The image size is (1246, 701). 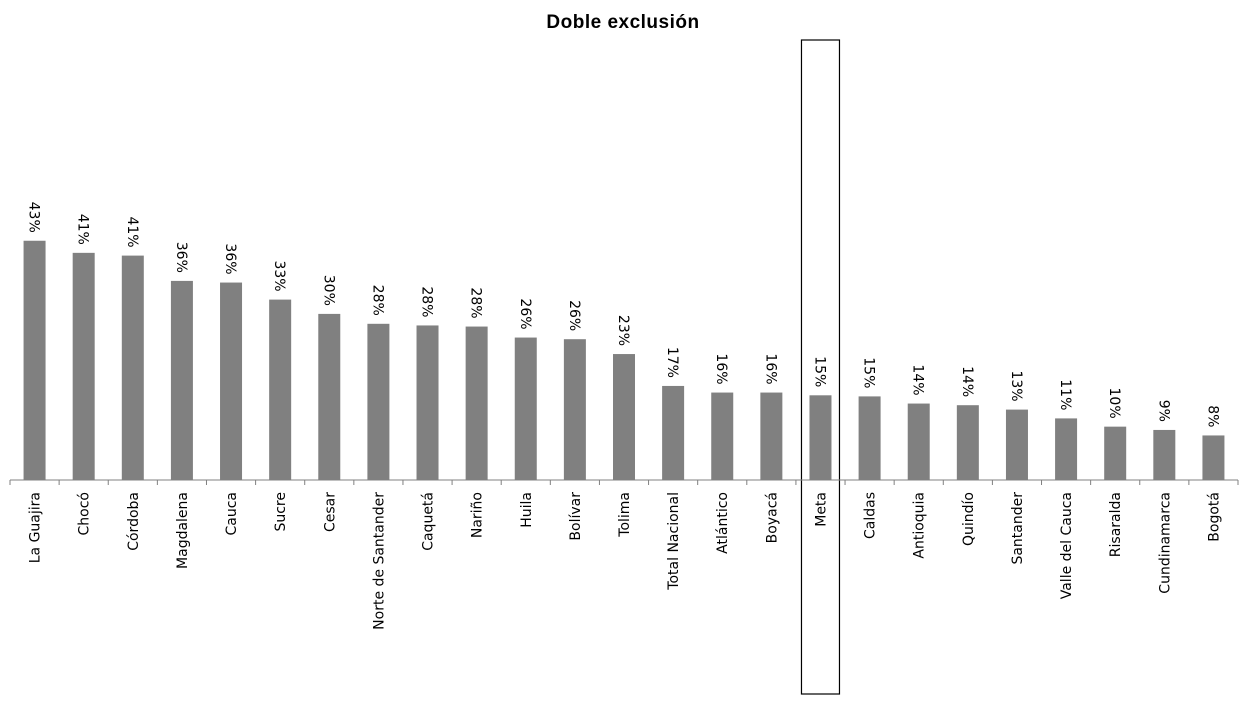 What do you see at coordinates (85, 513) in the screenshot?
I see `category-label-1: Chocó` at bounding box center [85, 513].